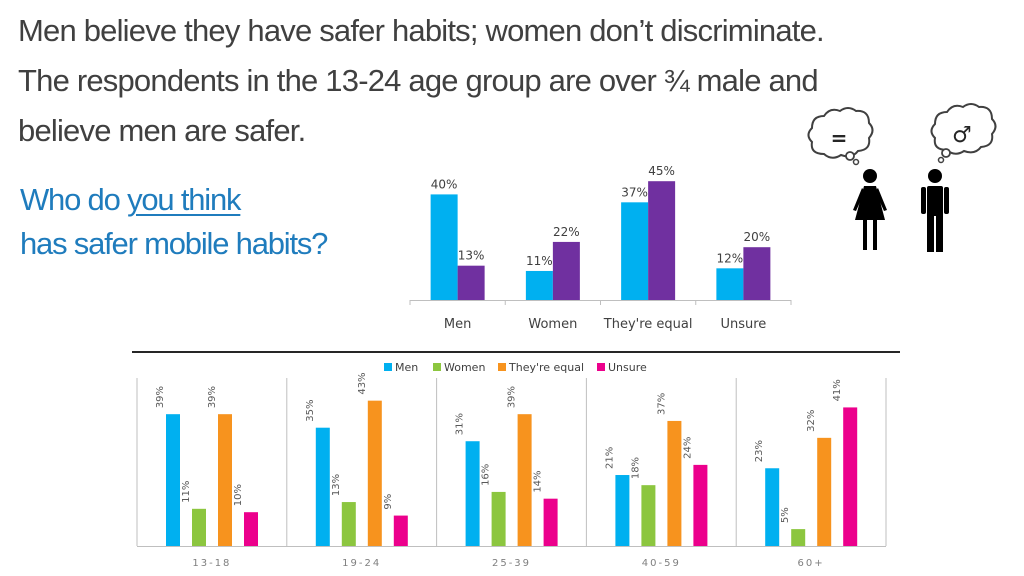 The width and height of the screenshot is (1024, 576). Describe the element at coordinates (162, 130) in the screenshot. I see `headline-line-3: believe men are safer.` at that location.